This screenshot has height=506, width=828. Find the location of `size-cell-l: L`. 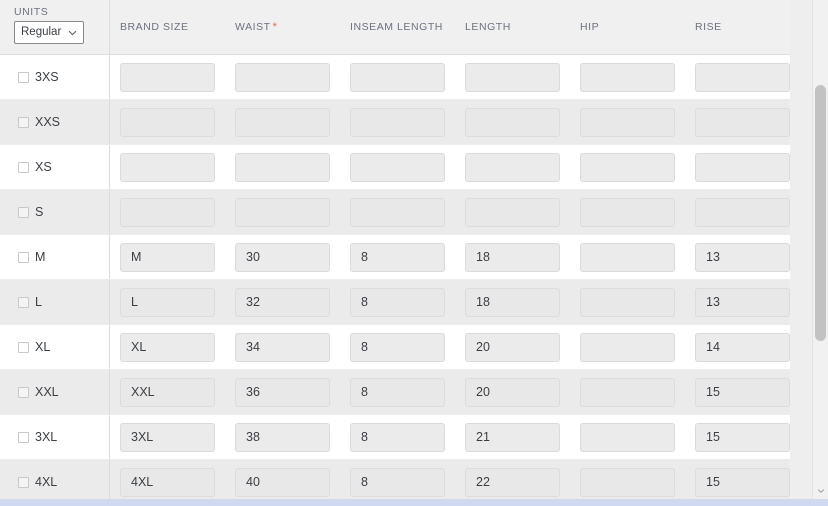

size-cell-l: L is located at coordinates (55, 302).